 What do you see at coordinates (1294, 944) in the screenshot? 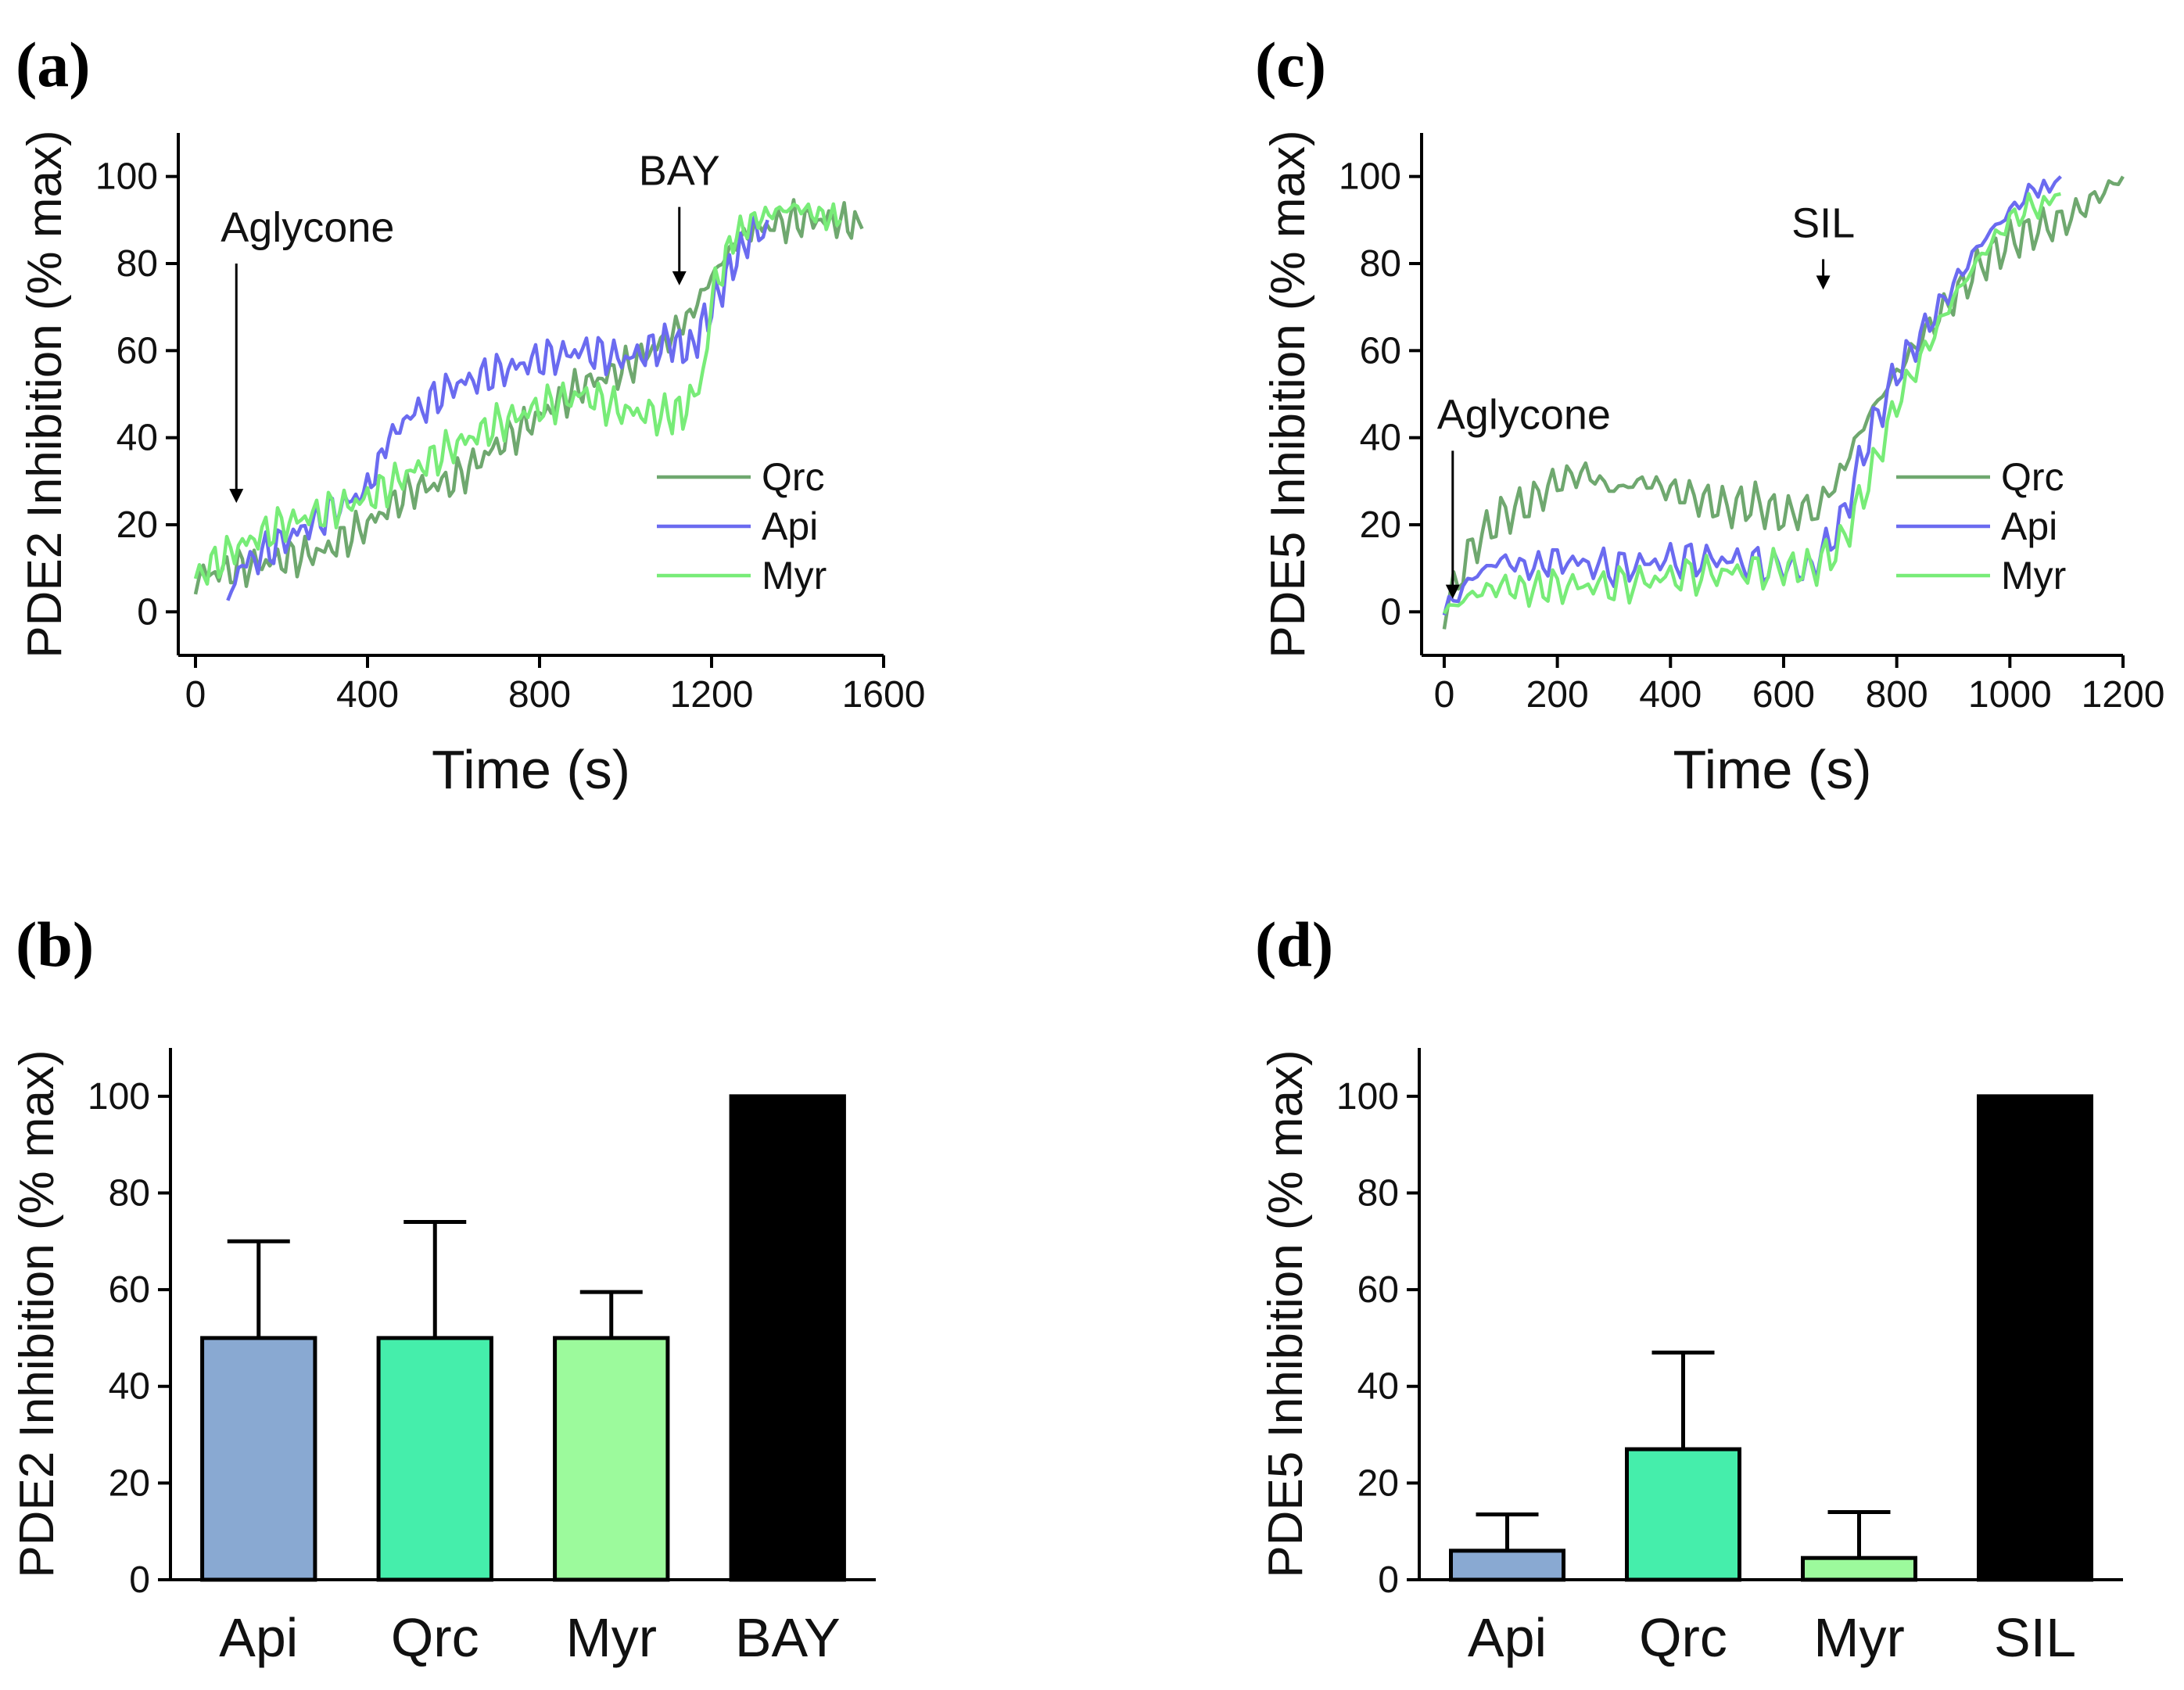
I see `panel-d-label: (d)` at bounding box center [1294, 944].